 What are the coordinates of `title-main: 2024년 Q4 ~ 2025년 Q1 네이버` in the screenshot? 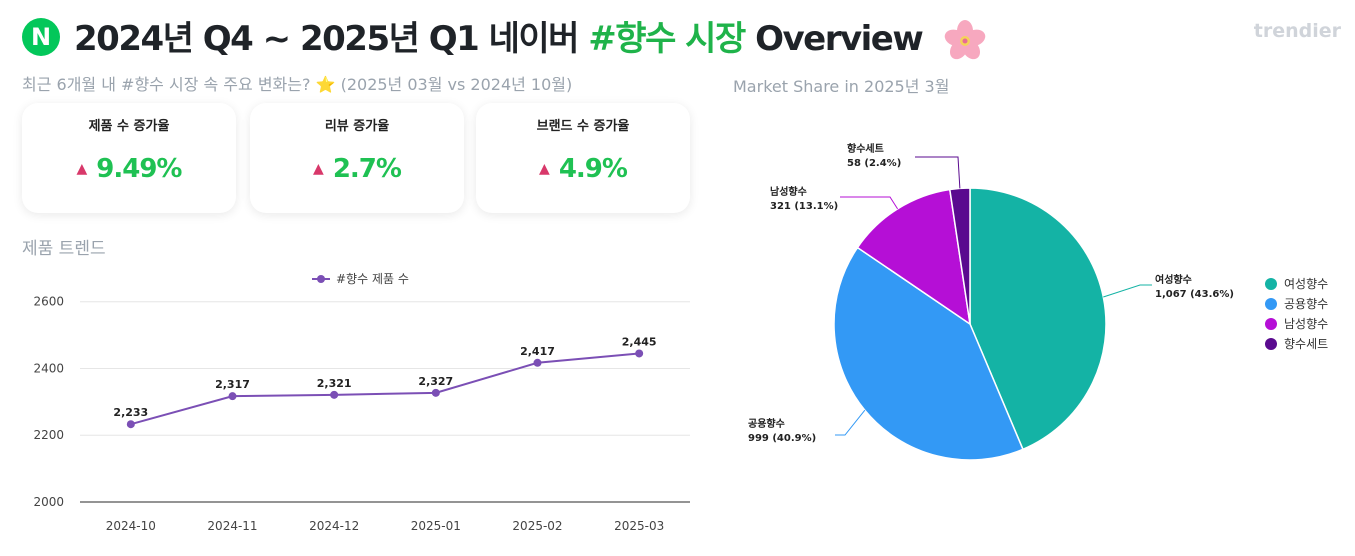 It's located at (331, 39).